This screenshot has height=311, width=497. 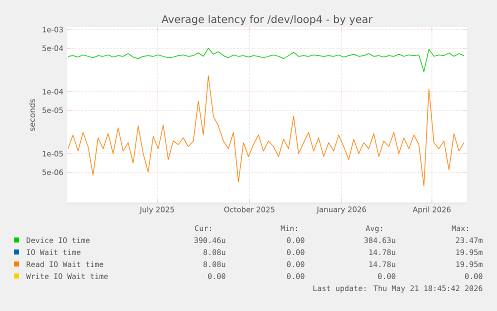 What do you see at coordinates (266, 60) in the screenshot?
I see `line-series` at bounding box center [266, 60].